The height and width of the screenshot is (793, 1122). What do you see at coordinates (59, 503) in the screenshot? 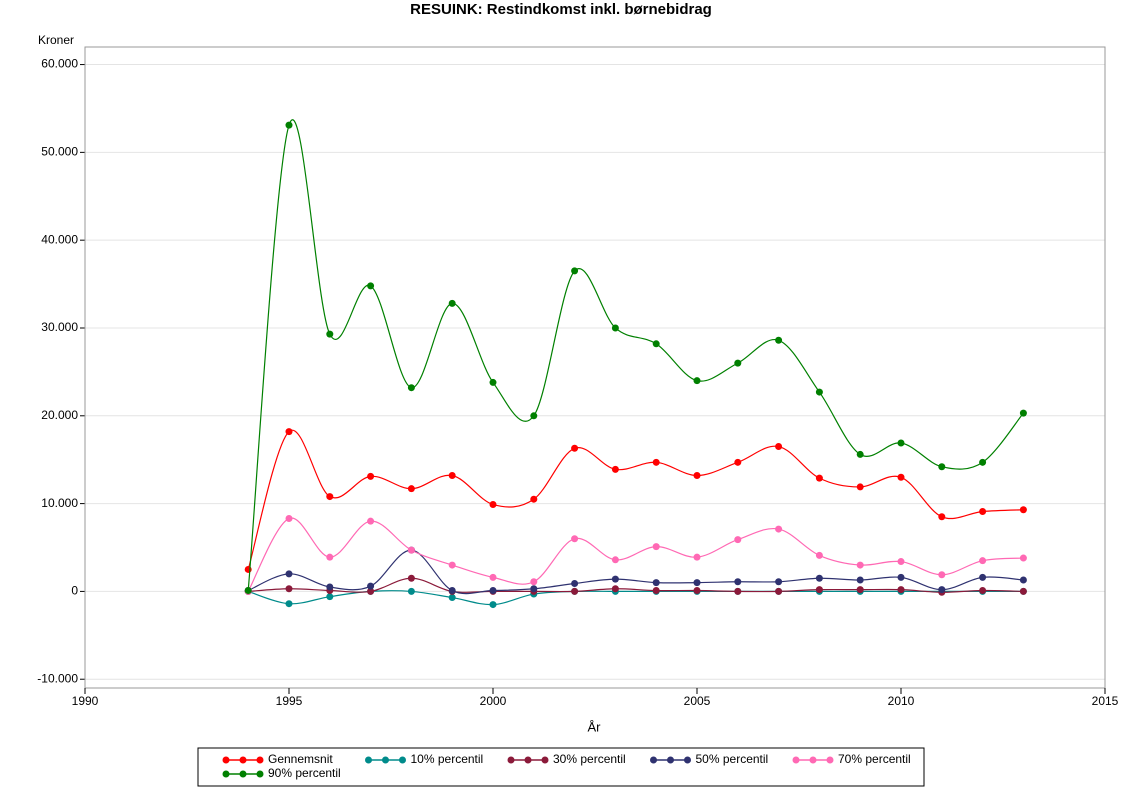
I see `y-tick-label: 10.000` at bounding box center [59, 503].